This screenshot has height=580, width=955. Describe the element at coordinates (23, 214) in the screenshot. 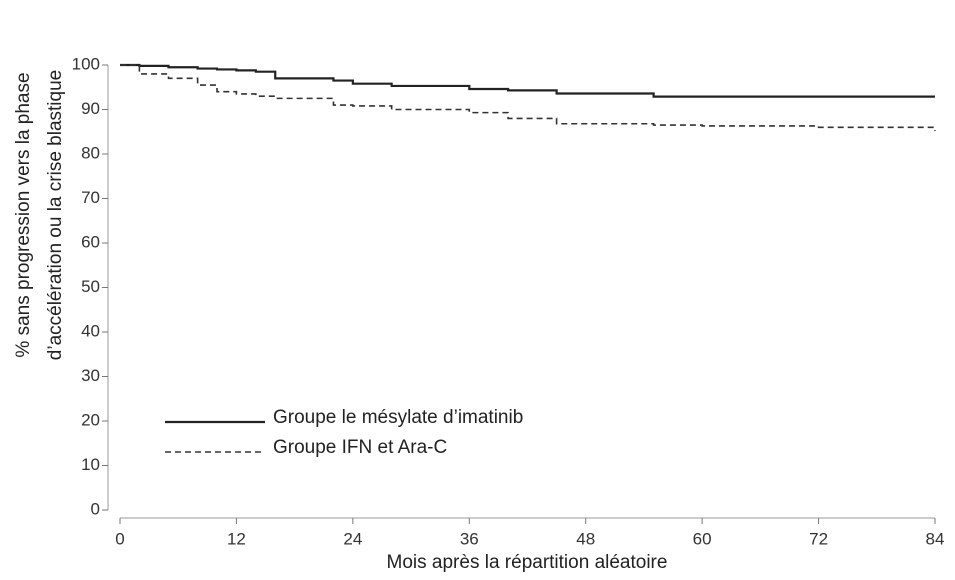

I see `y-axis-label: % sans progression vers la phase` at that location.